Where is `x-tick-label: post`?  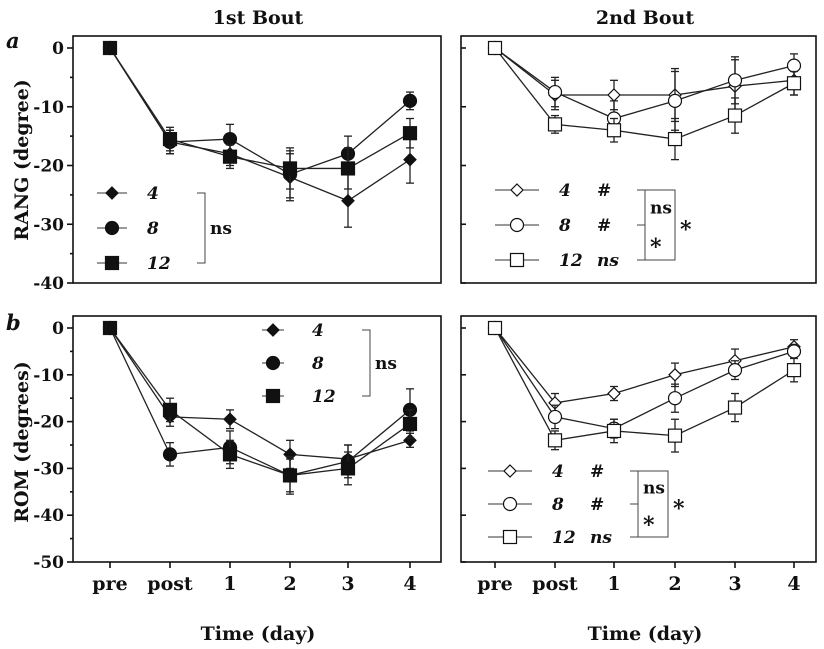 x-tick-label: post is located at coordinates (170, 584).